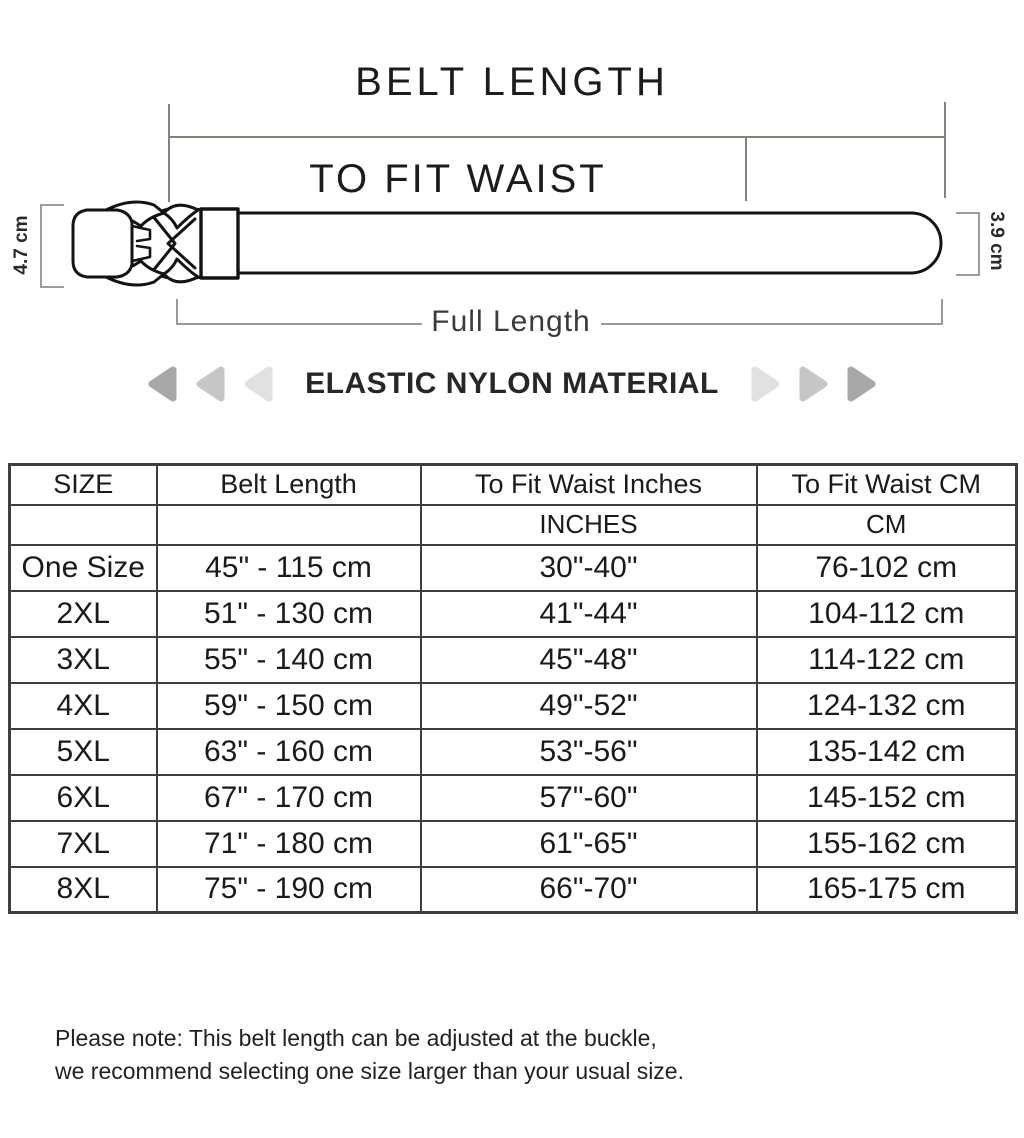  What do you see at coordinates (588, 524) in the screenshot?
I see `subheader-cell-inches: INCHES` at bounding box center [588, 524].